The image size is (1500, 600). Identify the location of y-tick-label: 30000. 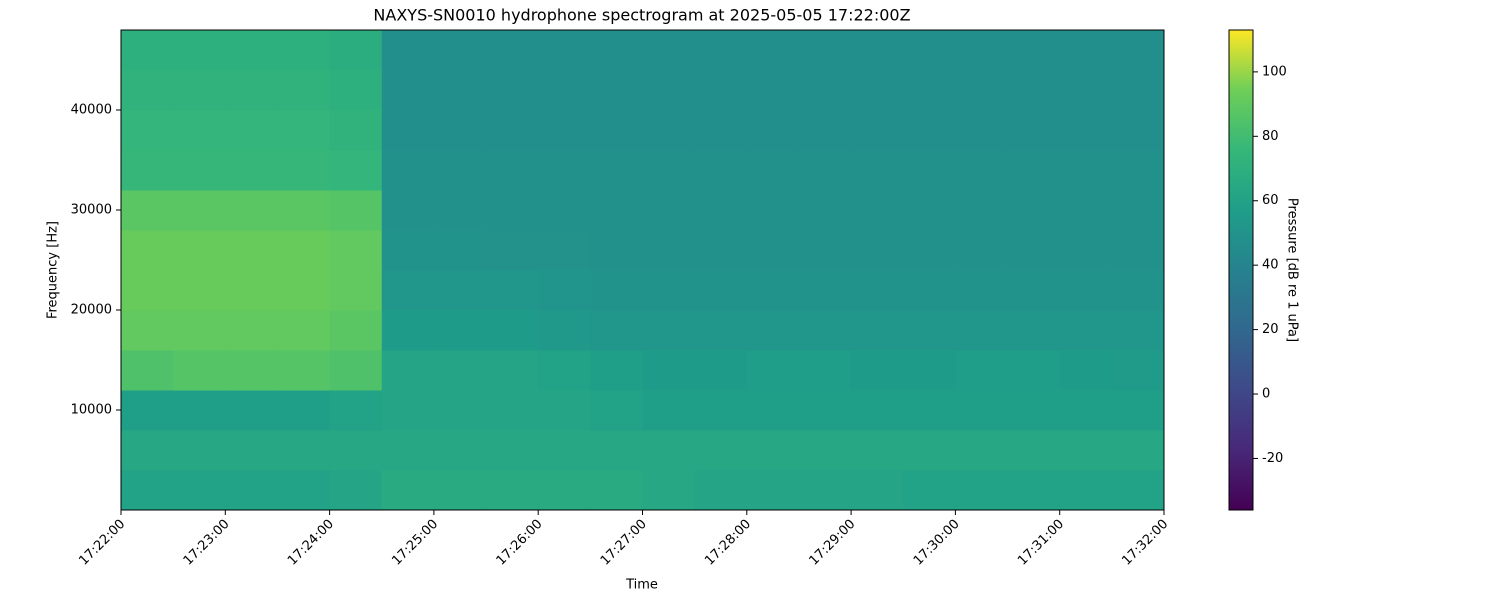
(91, 210).